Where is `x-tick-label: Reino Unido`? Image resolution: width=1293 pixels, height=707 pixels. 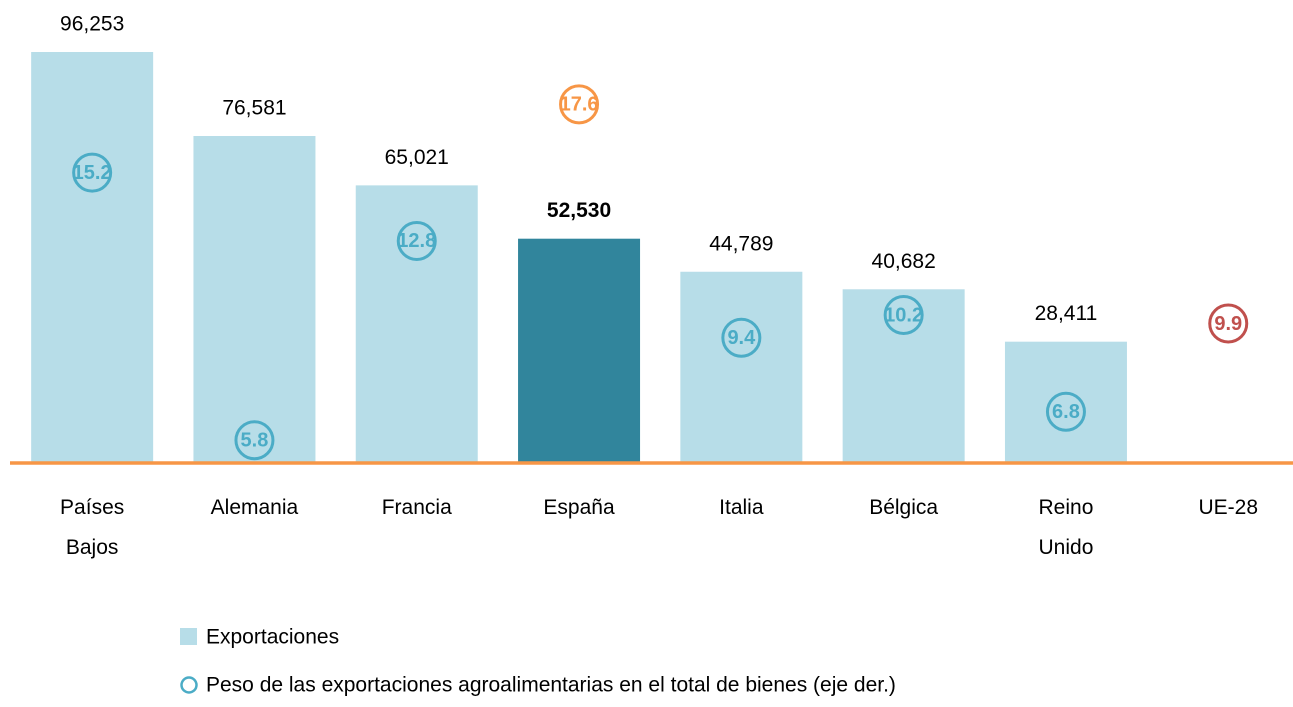
x-tick-label: Reino Unido is located at coordinates (1066, 527).